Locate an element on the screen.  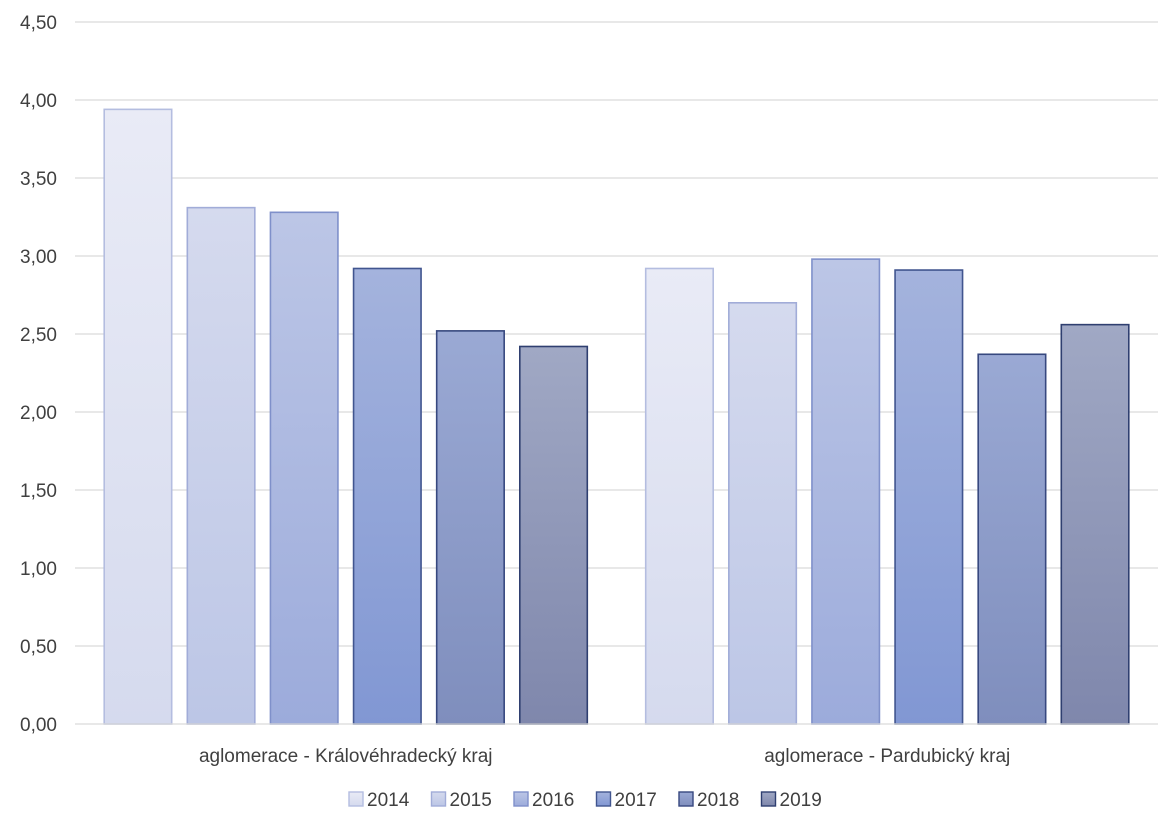
legend-label: 2015 is located at coordinates (471, 800).